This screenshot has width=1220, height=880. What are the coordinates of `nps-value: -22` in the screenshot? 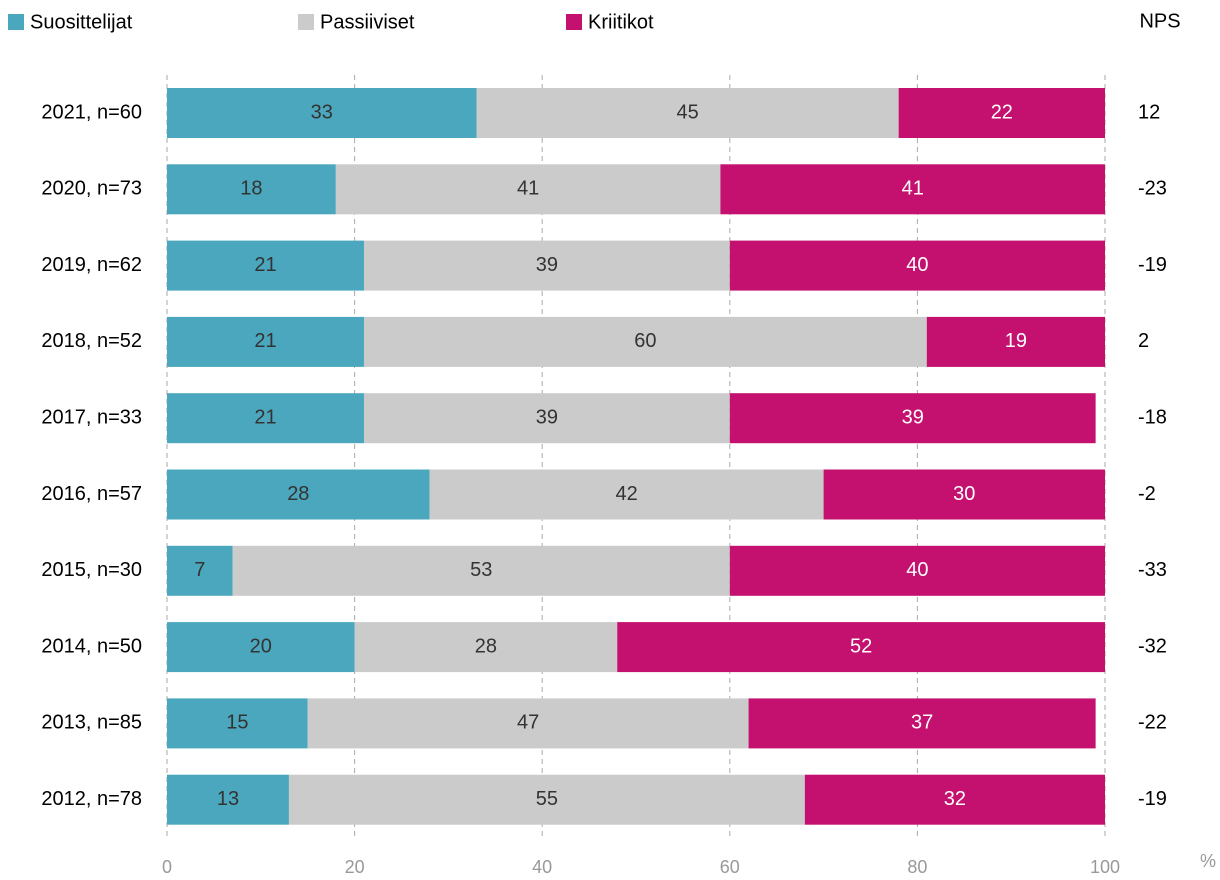 It's located at (1152, 723).